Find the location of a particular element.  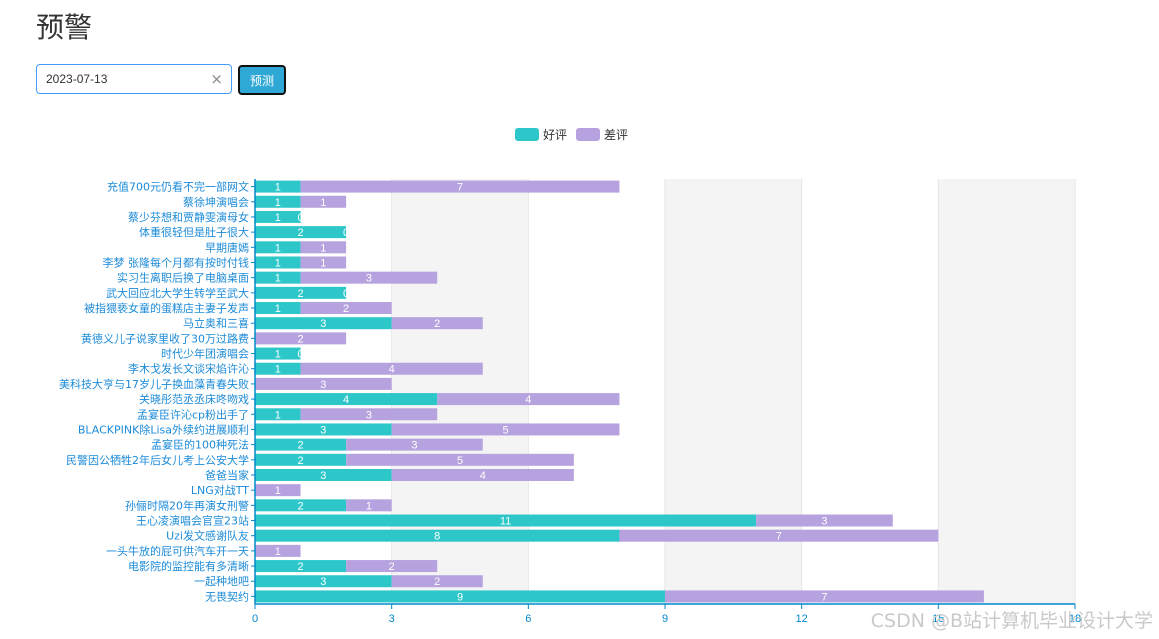

data-label: 11 is located at coordinates (505, 522).